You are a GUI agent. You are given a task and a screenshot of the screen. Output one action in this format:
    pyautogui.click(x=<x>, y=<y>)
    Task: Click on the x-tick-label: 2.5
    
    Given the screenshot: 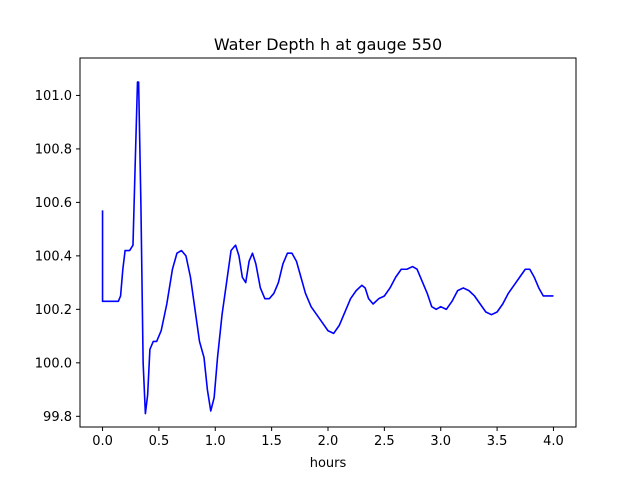 What is the action you would take?
    pyautogui.click(x=384, y=441)
    